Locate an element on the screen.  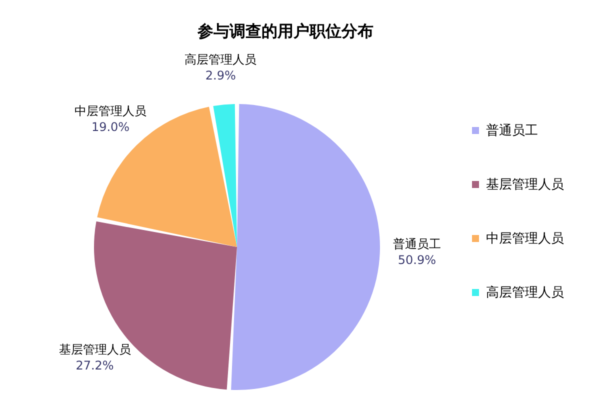
data-label: 50.9% is located at coordinates (417, 260).